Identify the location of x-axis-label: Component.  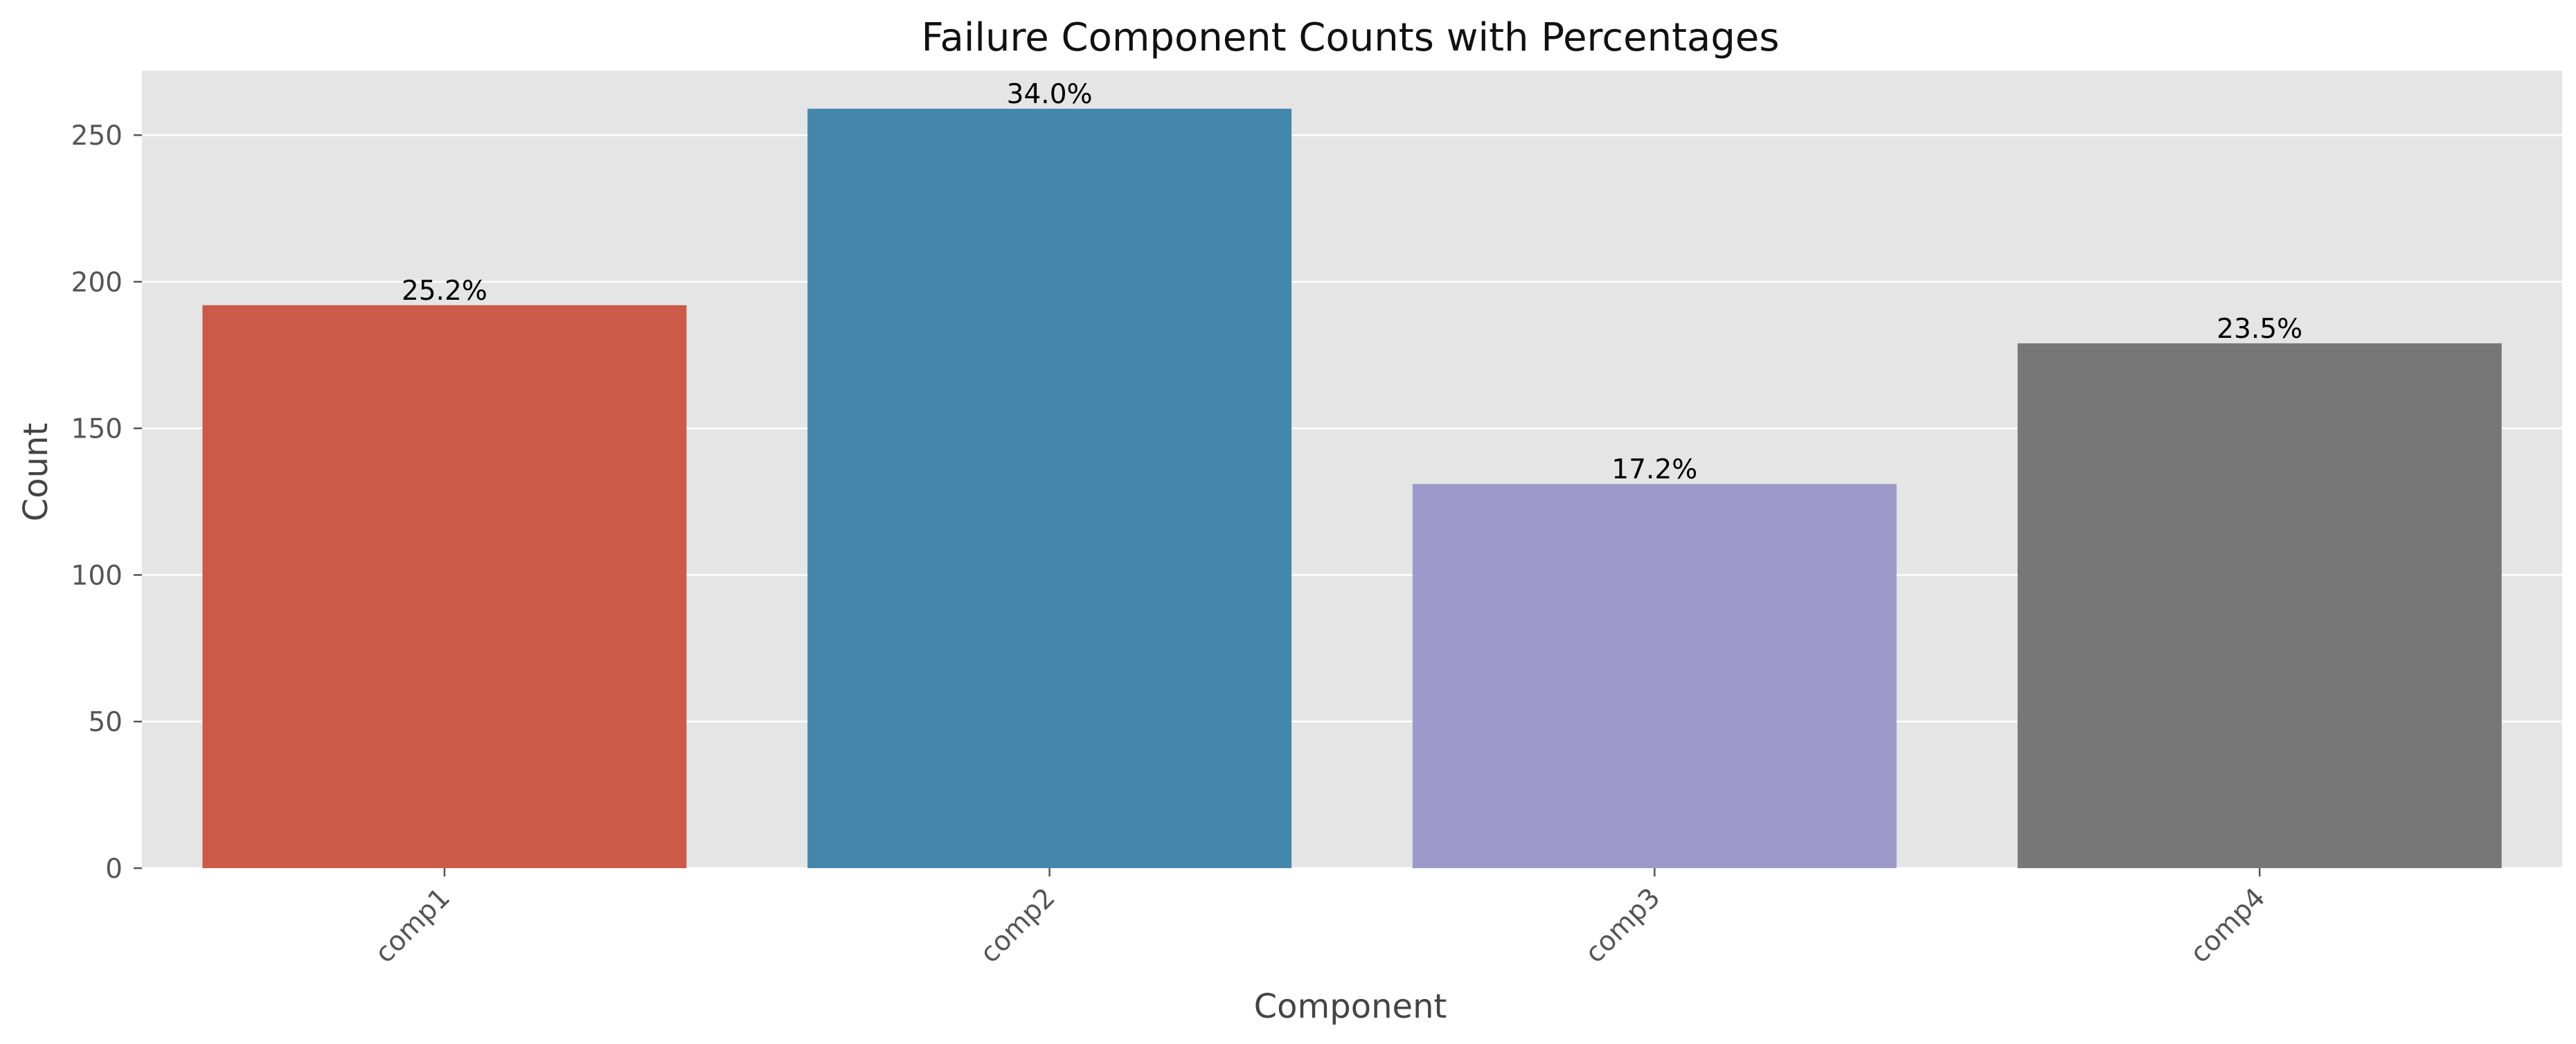
(1350, 1006).